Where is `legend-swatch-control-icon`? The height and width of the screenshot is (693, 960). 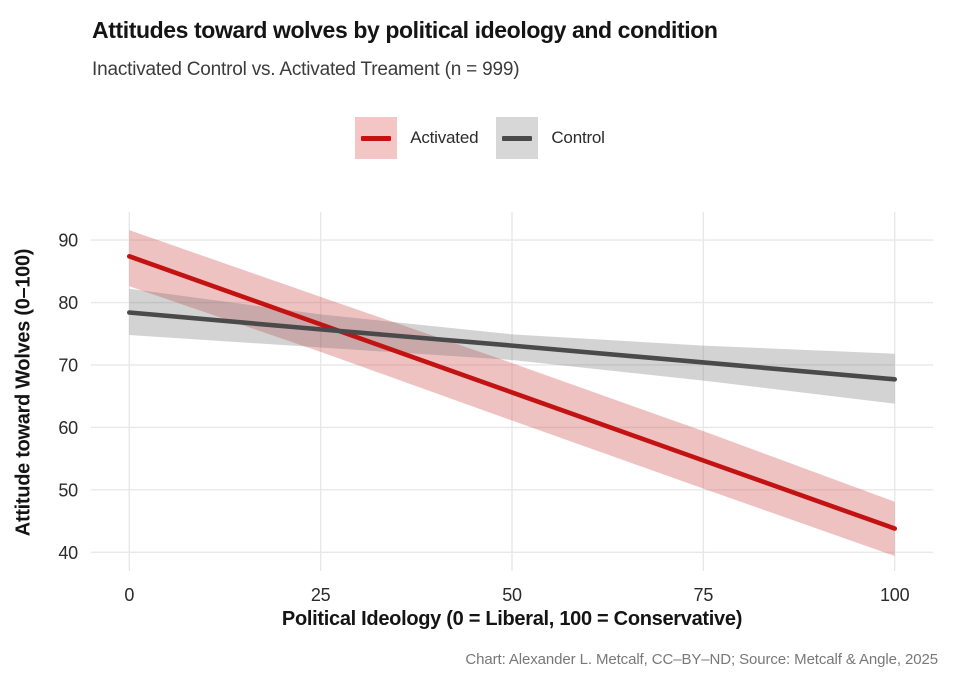
legend-swatch-control-icon is located at coordinates (517, 138).